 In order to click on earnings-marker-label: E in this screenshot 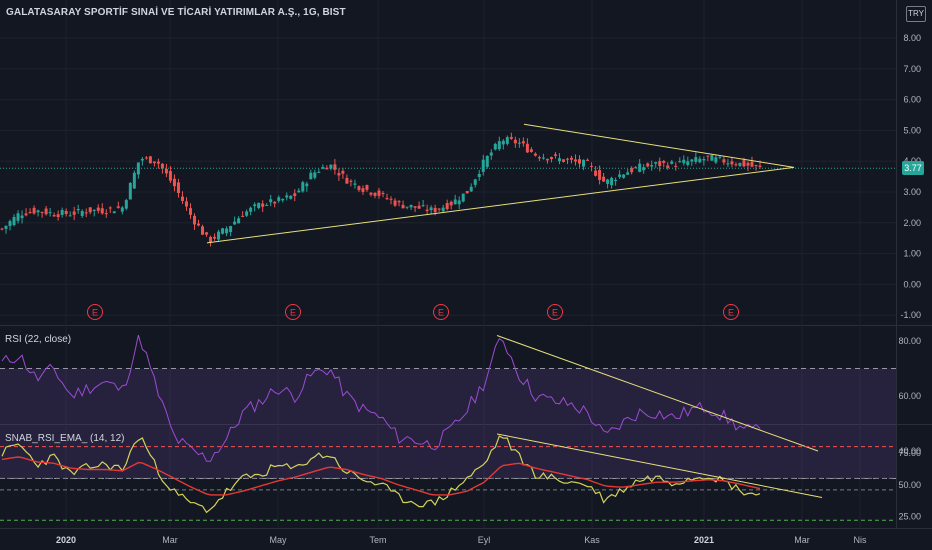, I will do `click(95, 313)`.